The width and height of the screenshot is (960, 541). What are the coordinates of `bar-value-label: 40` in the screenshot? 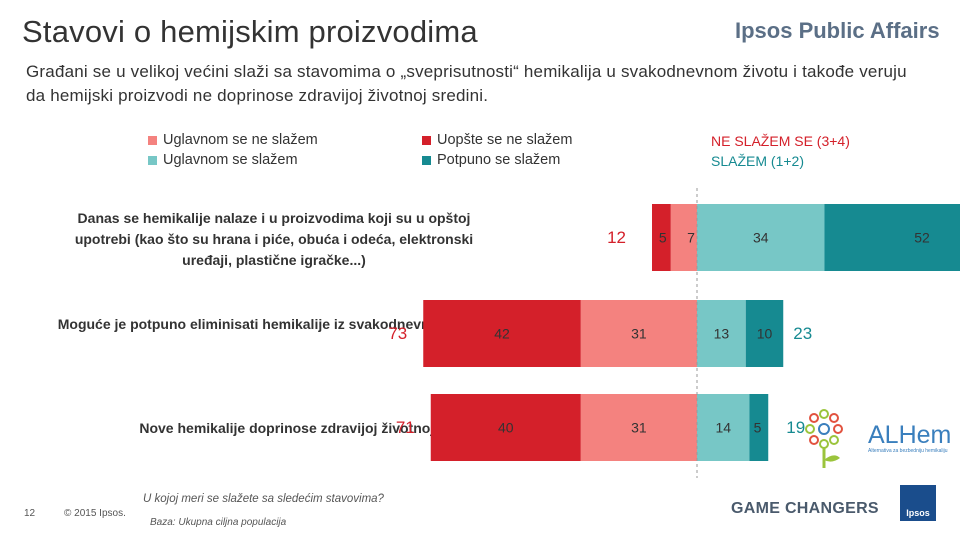 It's located at (506, 428).